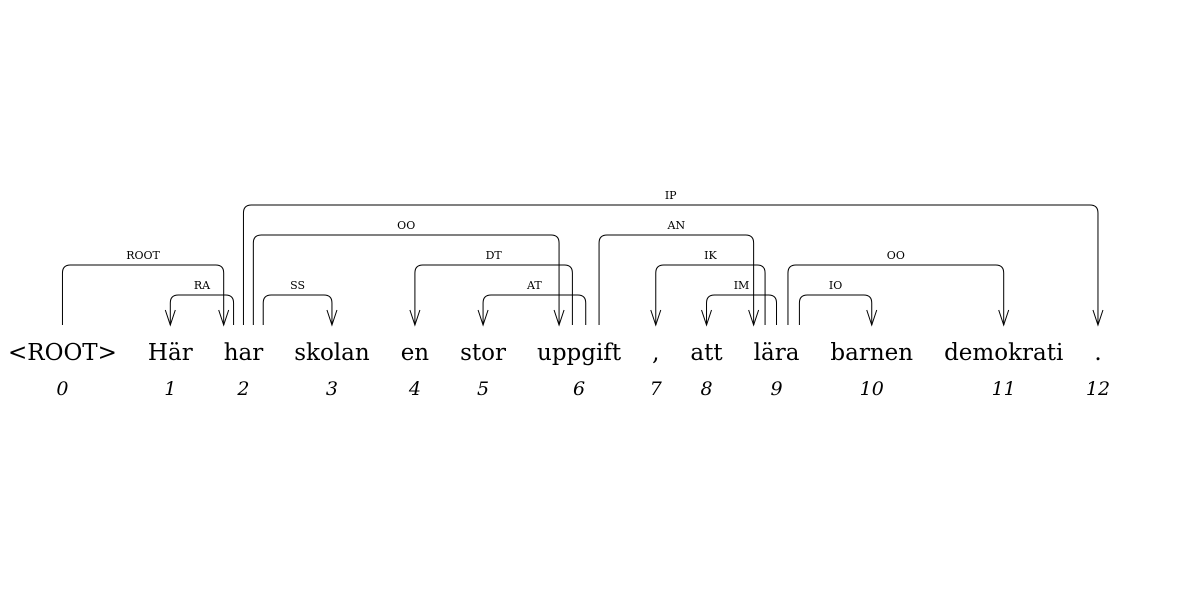  I want to click on dependency-label: AT, so click(534, 285).